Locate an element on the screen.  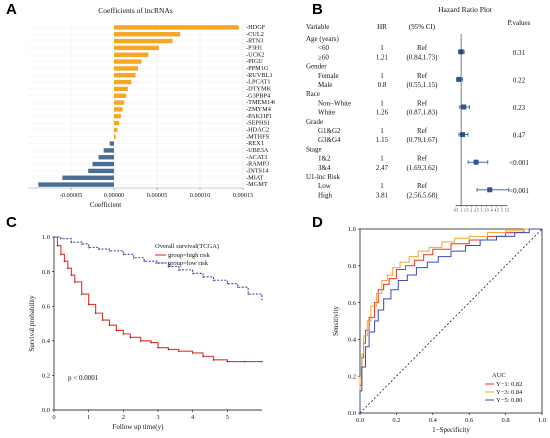
bar-label: -P3H1 is located at coordinates (254, 47).